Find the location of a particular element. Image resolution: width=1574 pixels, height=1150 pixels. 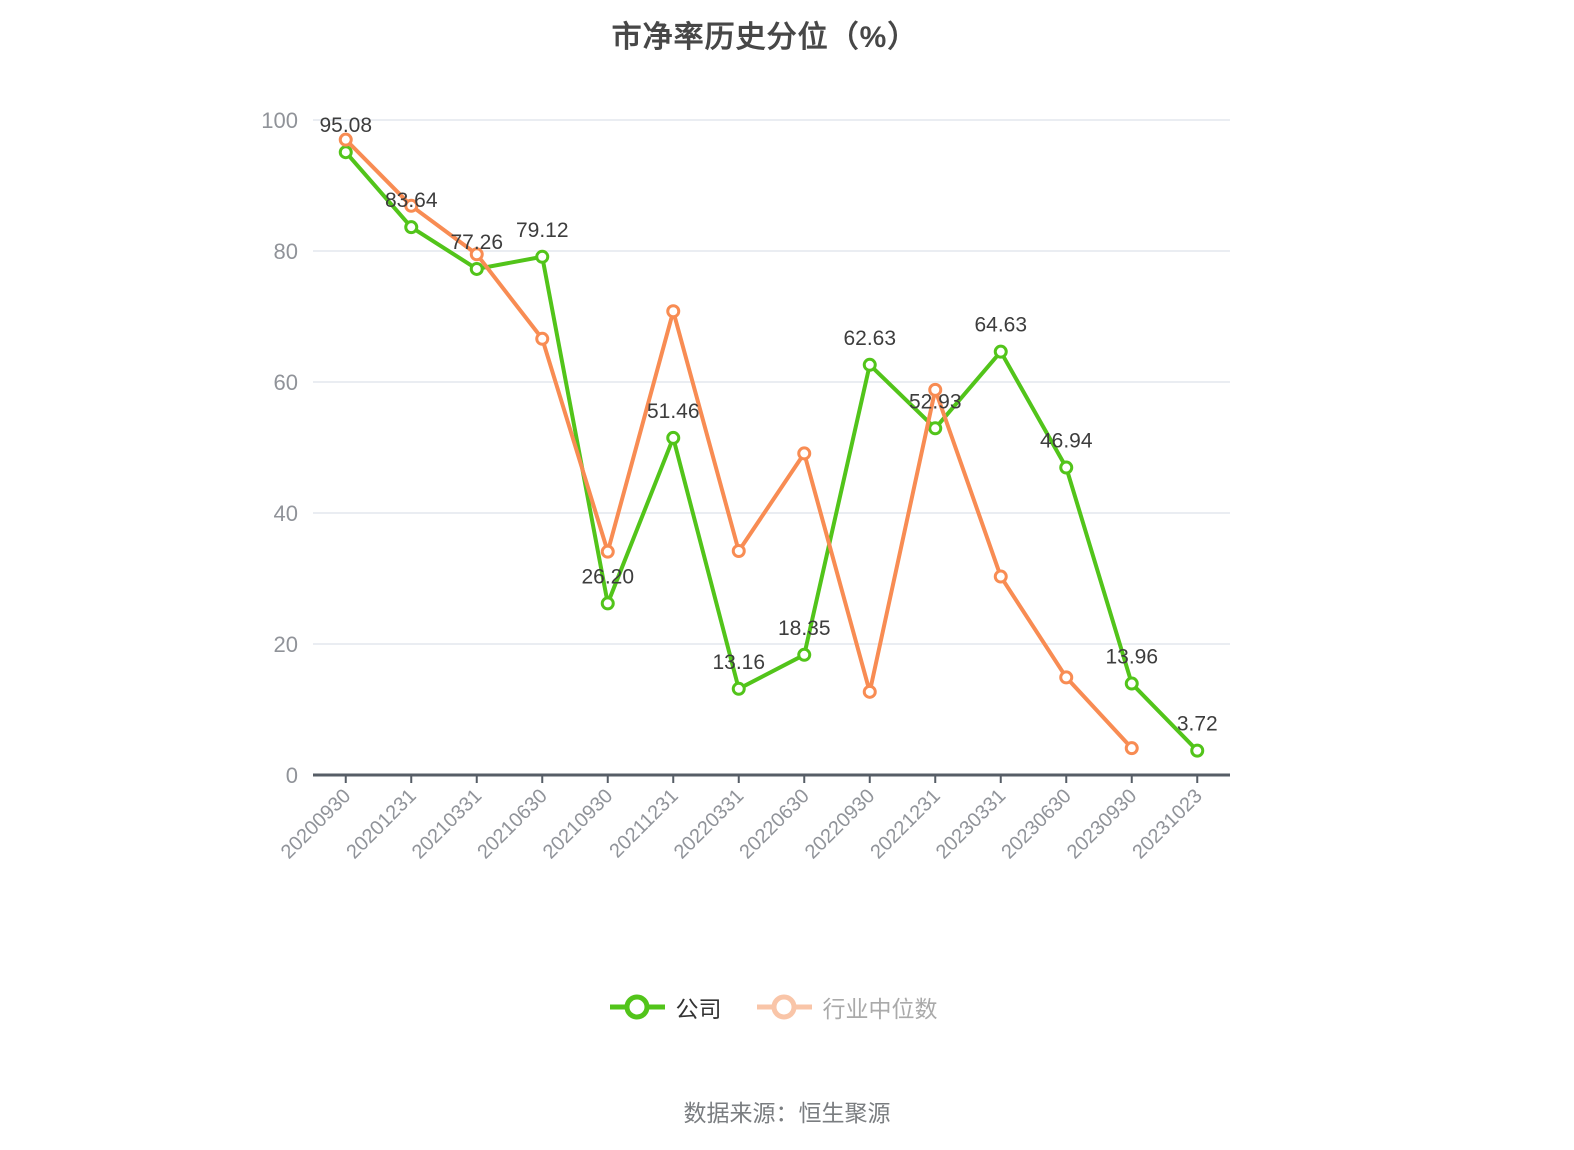

company-value-label: 77.26 is located at coordinates (476, 242).